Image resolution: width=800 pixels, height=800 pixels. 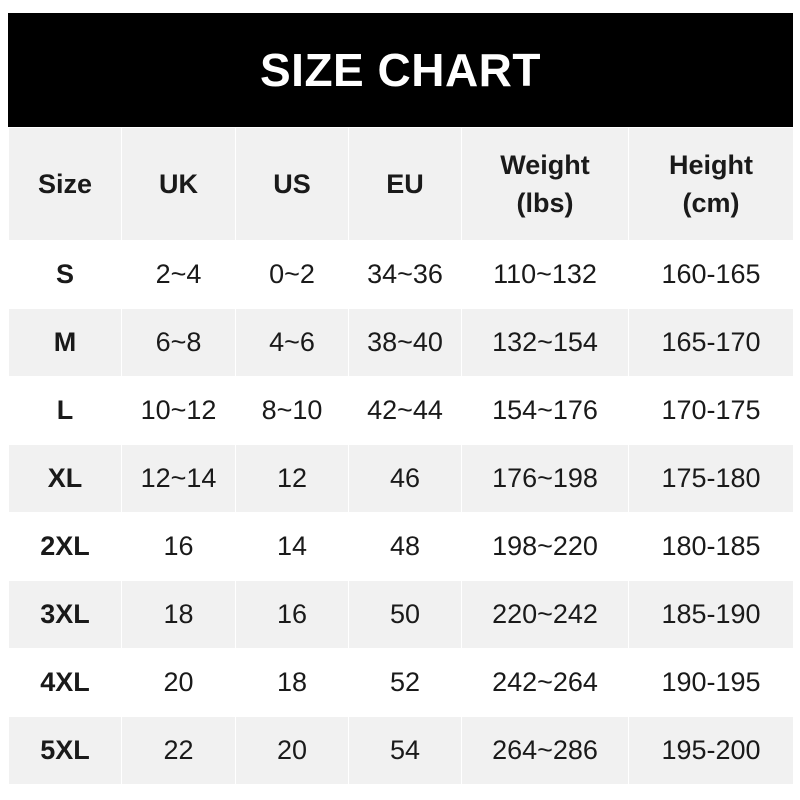 I want to click on table-row: 4XL 20 18 52 242~264 190-195, so click(x=401, y=682).